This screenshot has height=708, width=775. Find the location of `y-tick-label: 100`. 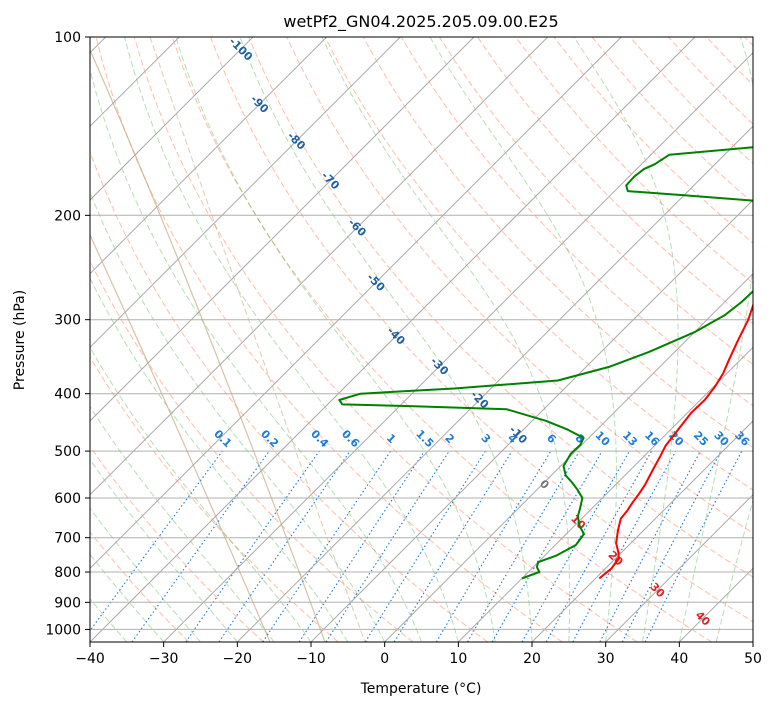

y-tick-label: 100 is located at coordinates (67, 38).